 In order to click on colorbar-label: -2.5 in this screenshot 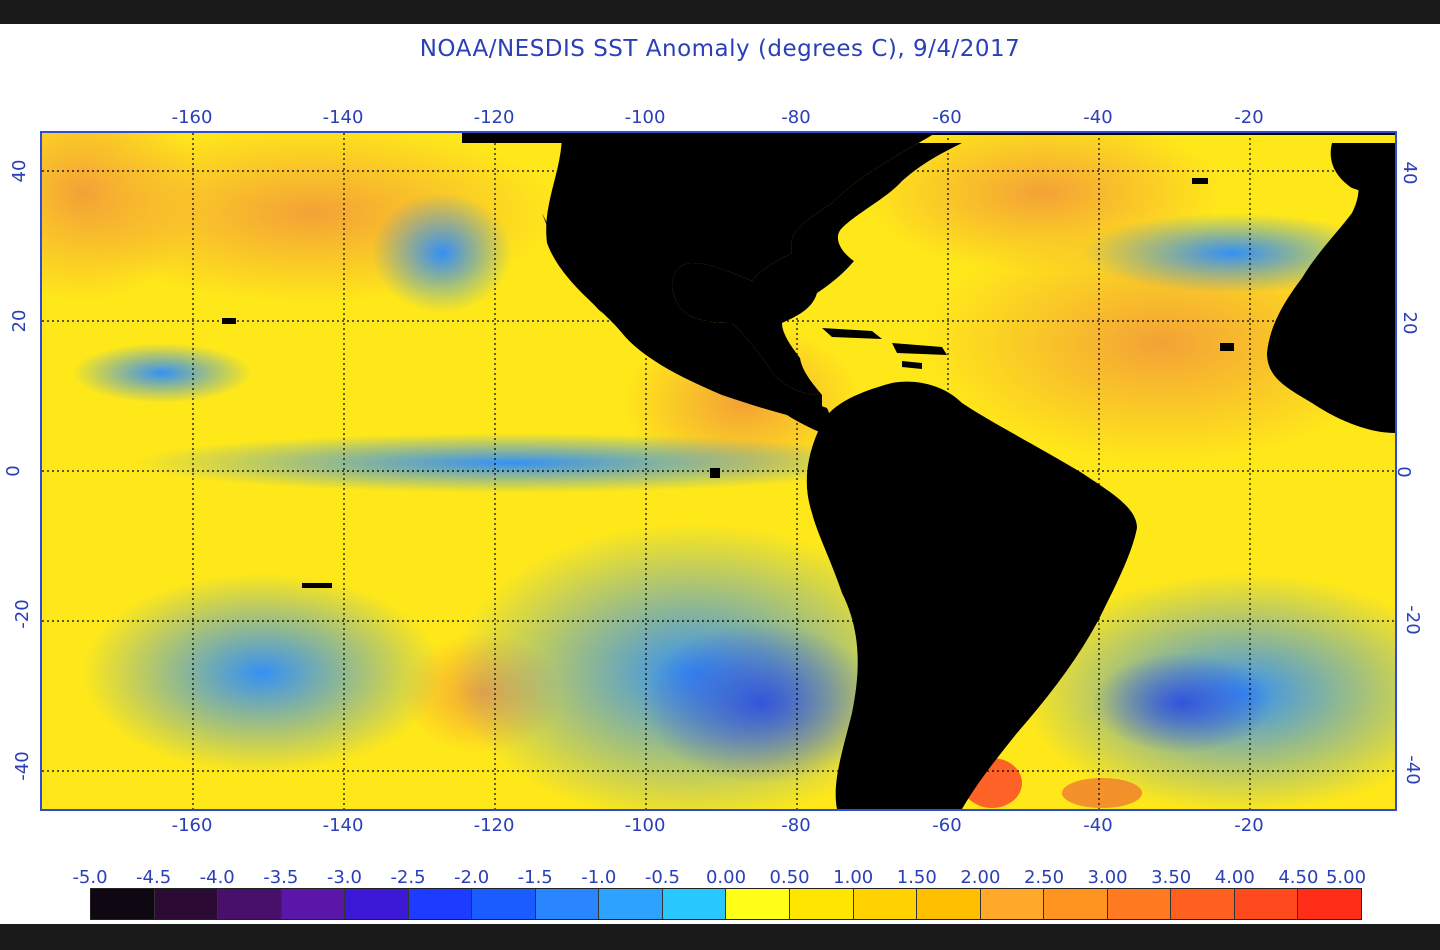, I will do `click(408, 877)`.